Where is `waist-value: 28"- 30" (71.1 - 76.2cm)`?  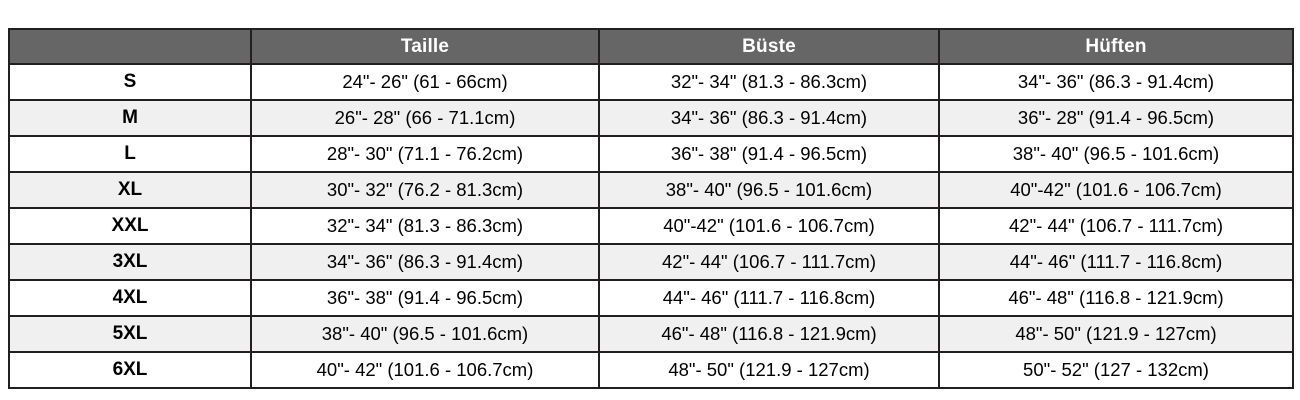
waist-value: 28"- 30" (71.1 - 76.2cm) is located at coordinates (425, 154).